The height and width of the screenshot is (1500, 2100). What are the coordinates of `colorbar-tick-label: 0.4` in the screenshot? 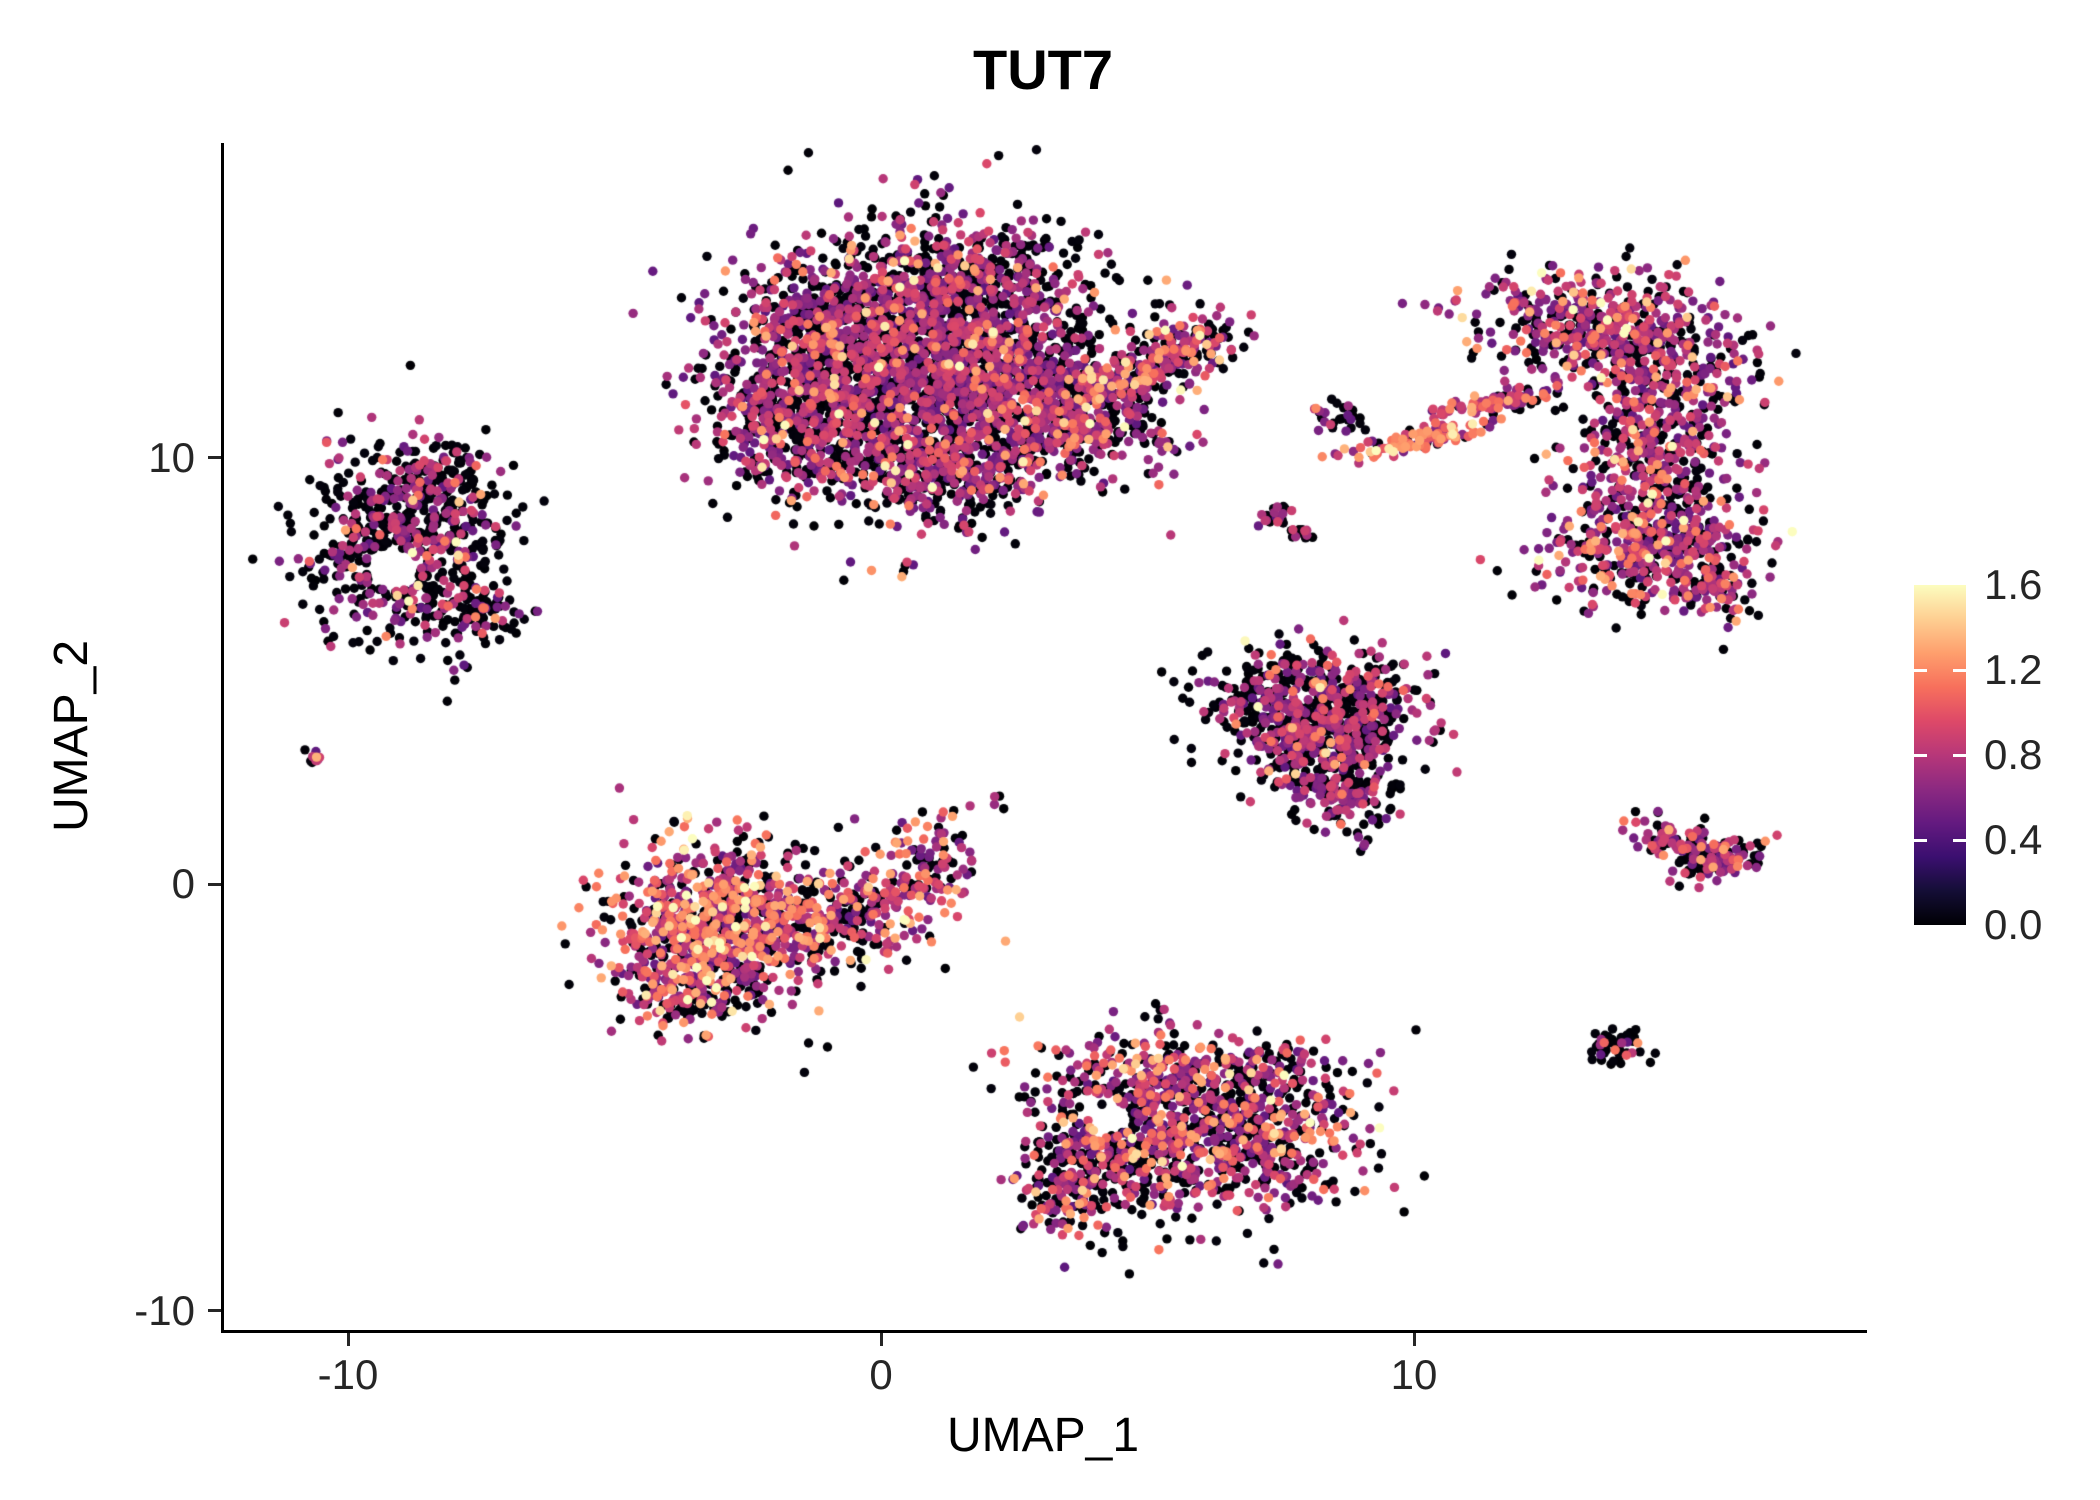 It's located at (2013, 839).